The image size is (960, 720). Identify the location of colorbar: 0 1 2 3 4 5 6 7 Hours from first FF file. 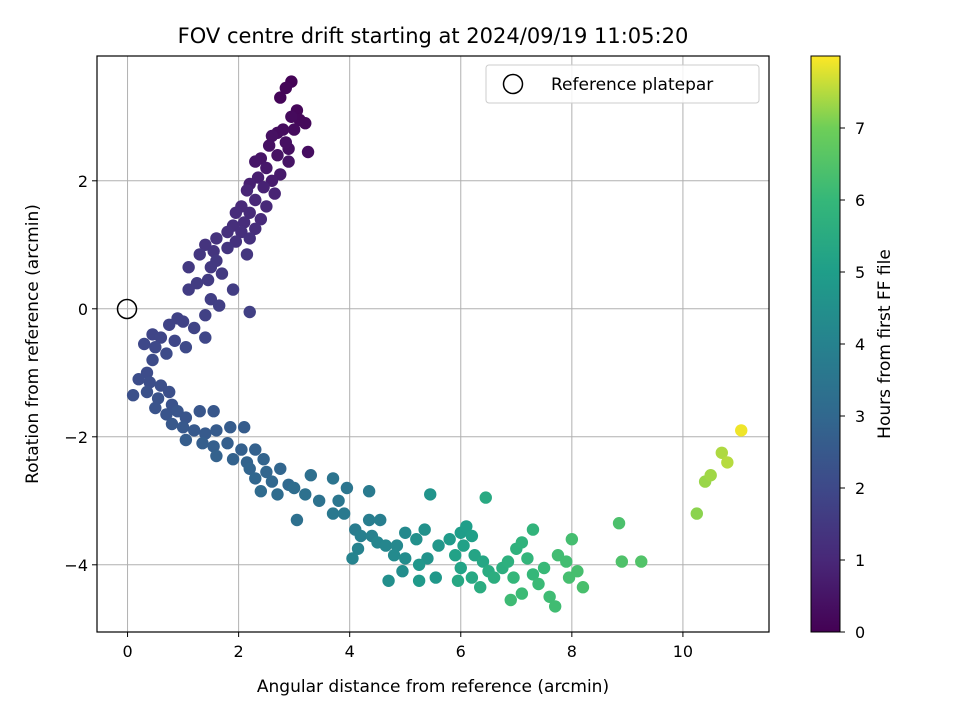
(852, 348).